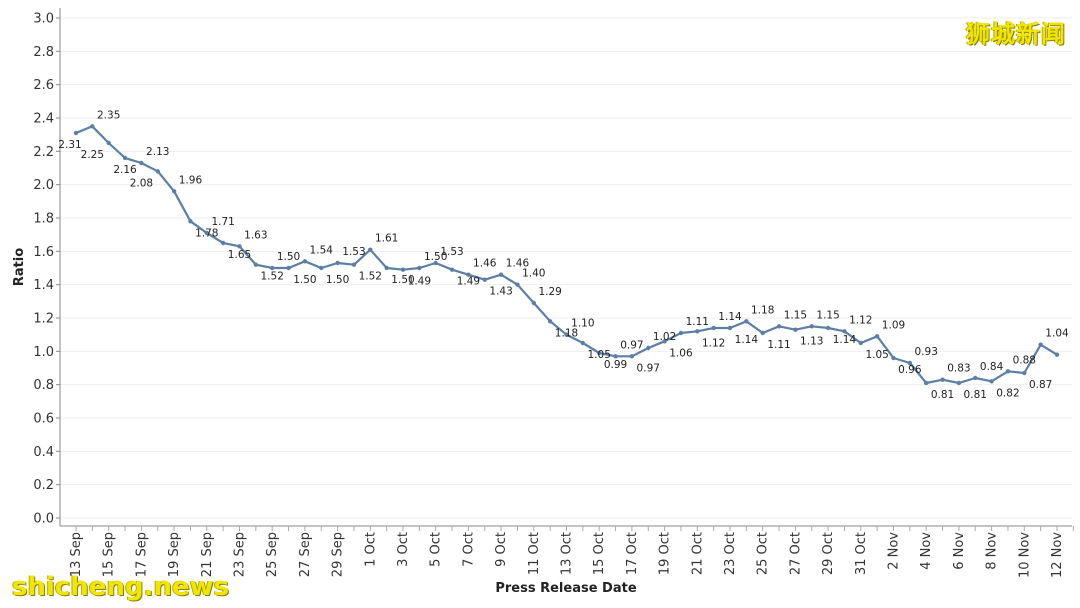 The width and height of the screenshot is (1080, 608). What do you see at coordinates (322, 250) in the screenshot?
I see `data-label: 1.54` at bounding box center [322, 250].